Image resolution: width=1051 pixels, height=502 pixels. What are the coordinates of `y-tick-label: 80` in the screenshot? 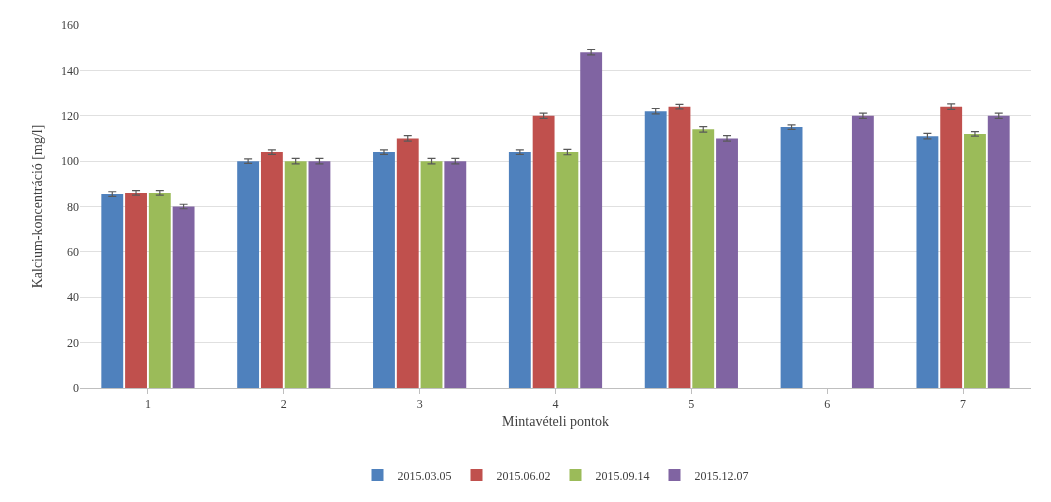 It's located at (73, 206).